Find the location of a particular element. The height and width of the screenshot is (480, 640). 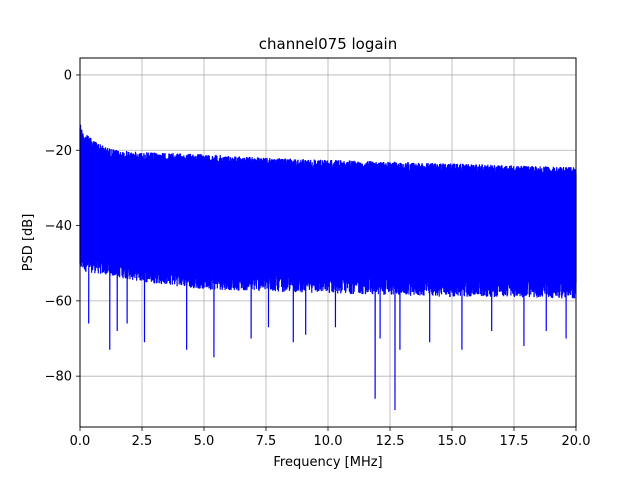

x-axis-label: Frequency [MHz] is located at coordinates (327, 462).